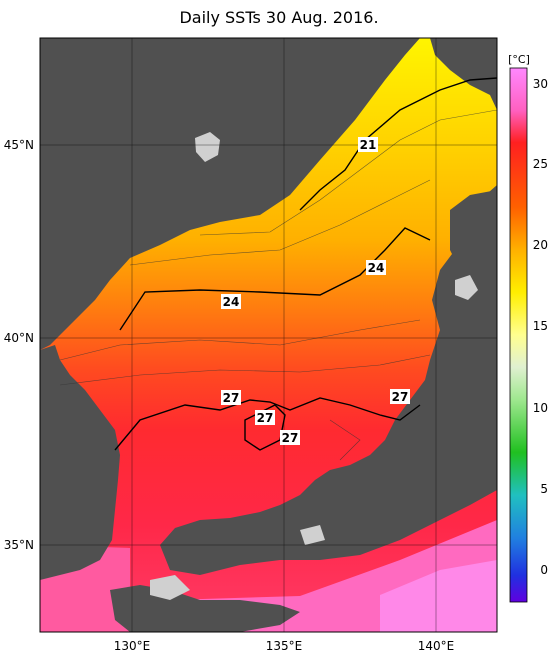 The image size is (558, 657). What do you see at coordinates (519, 59) in the screenshot?
I see `colorbar-unit: [°C]` at bounding box center [519, 59].